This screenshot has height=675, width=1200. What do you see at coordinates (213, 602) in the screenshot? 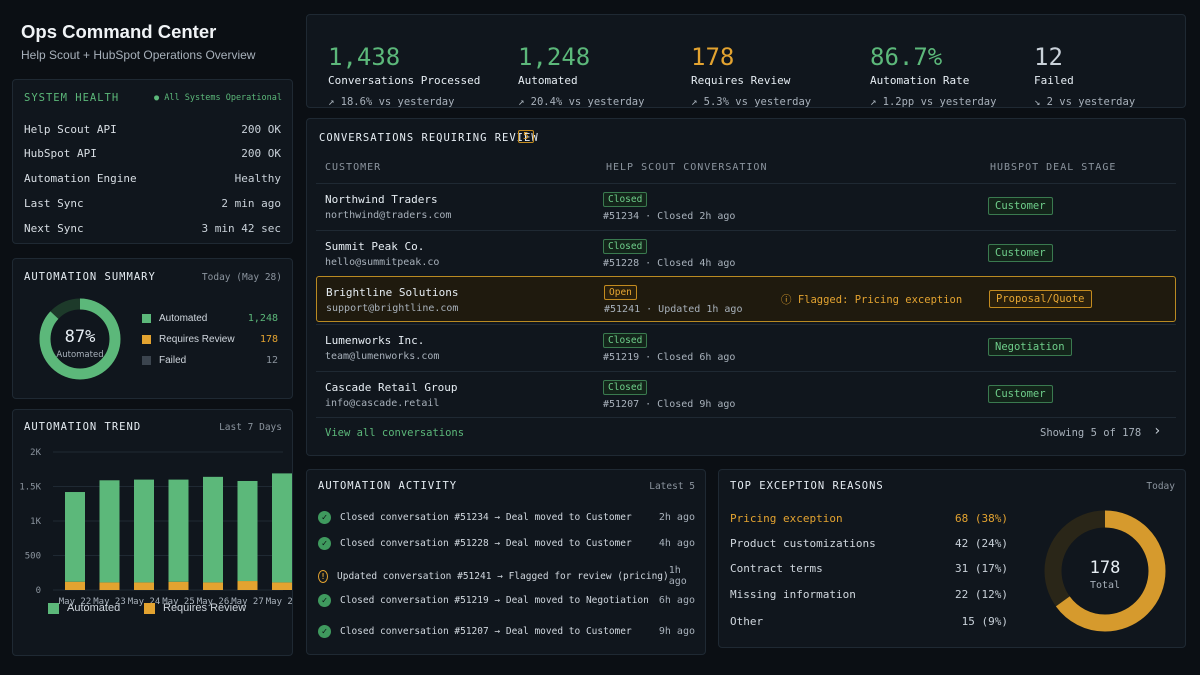
I see `x-tick-label: May 26` at bounding box center [213, 602].